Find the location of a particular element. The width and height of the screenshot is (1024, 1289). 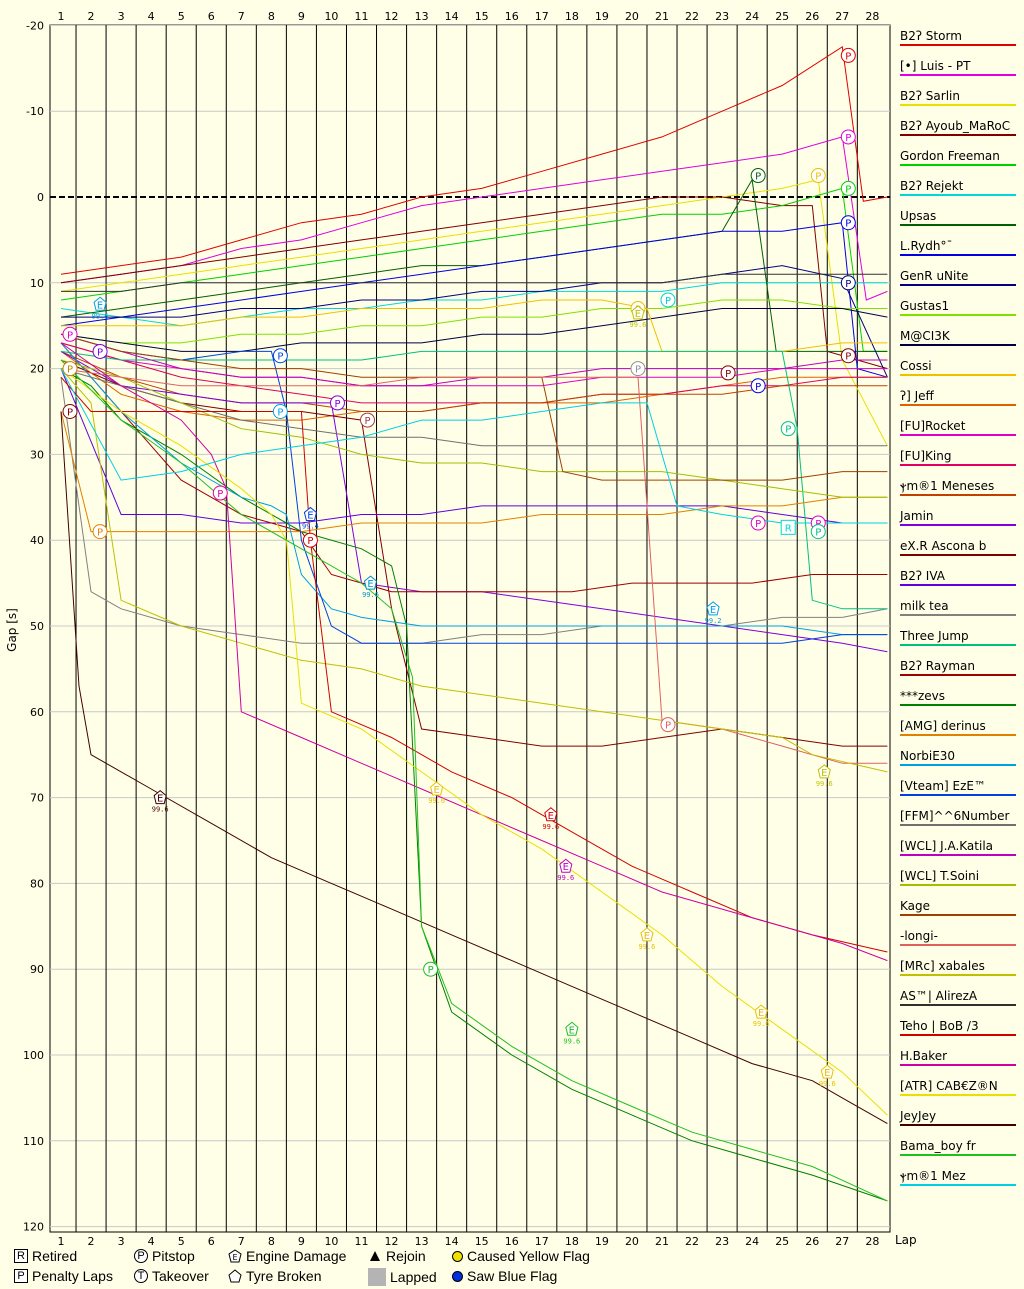

engine-damage-label: 99.4 is located at coordinates (310, 526).